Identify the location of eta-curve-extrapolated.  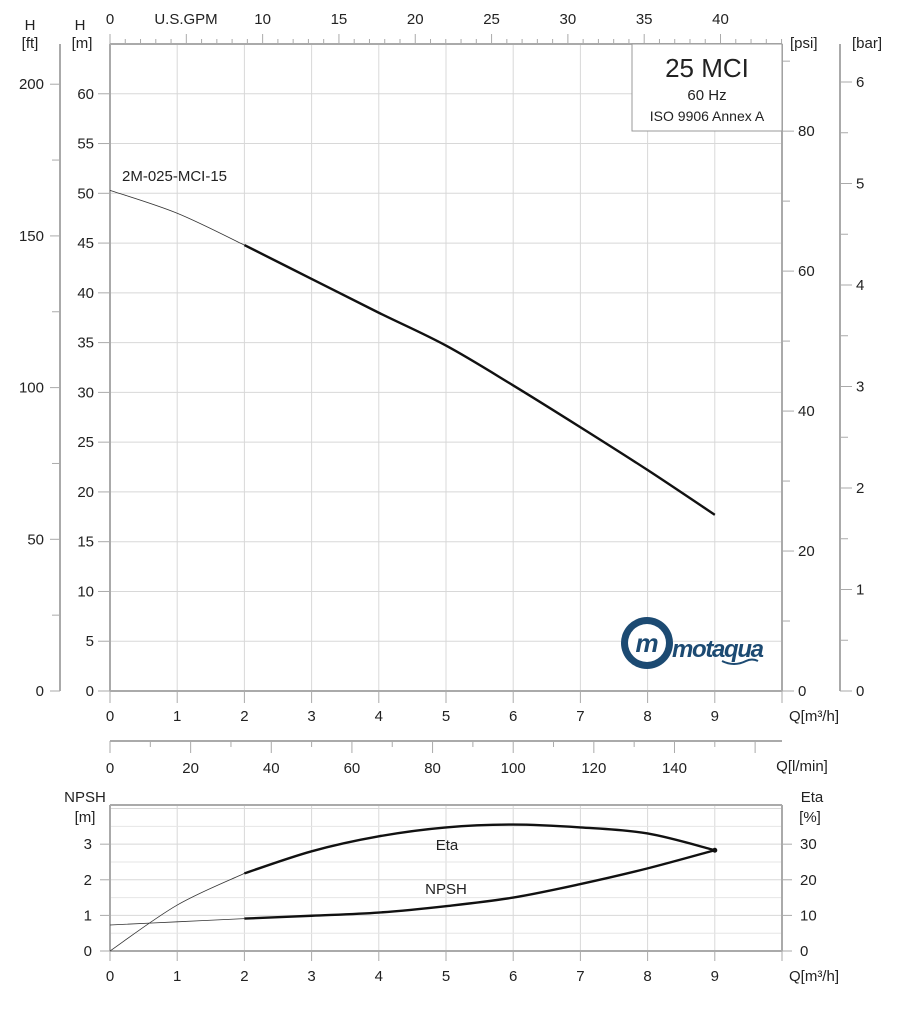
(177, 912).